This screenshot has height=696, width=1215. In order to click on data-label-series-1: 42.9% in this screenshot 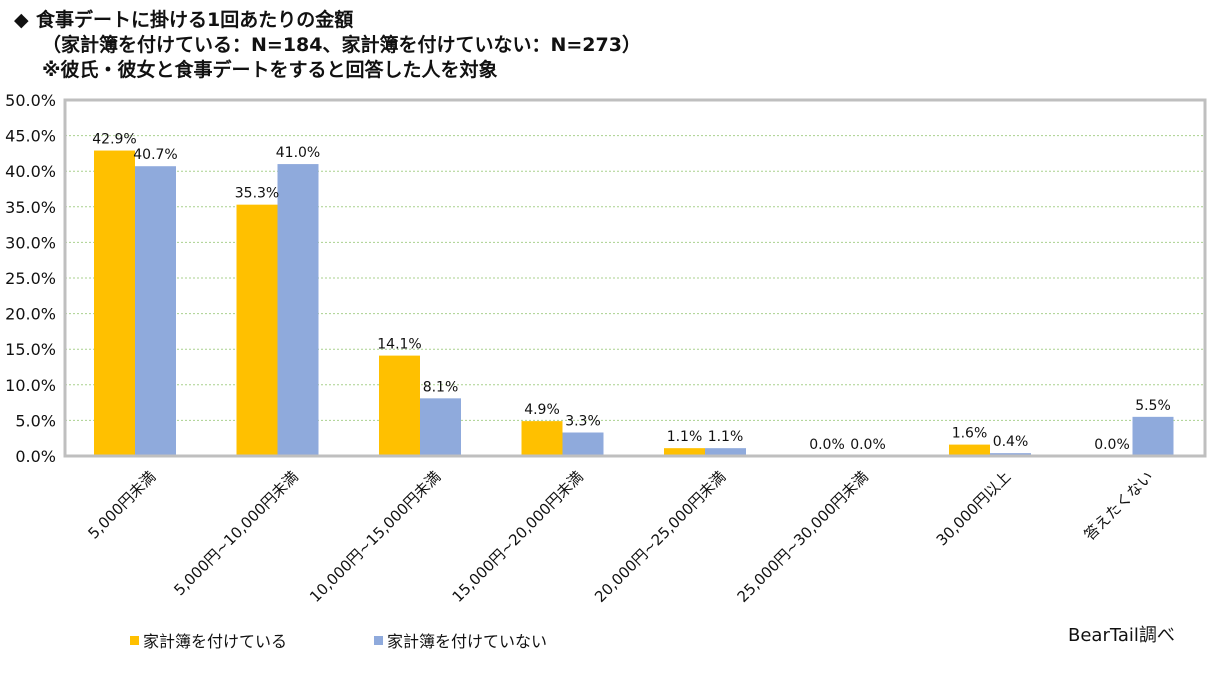, I will do `click(114, 140)`.